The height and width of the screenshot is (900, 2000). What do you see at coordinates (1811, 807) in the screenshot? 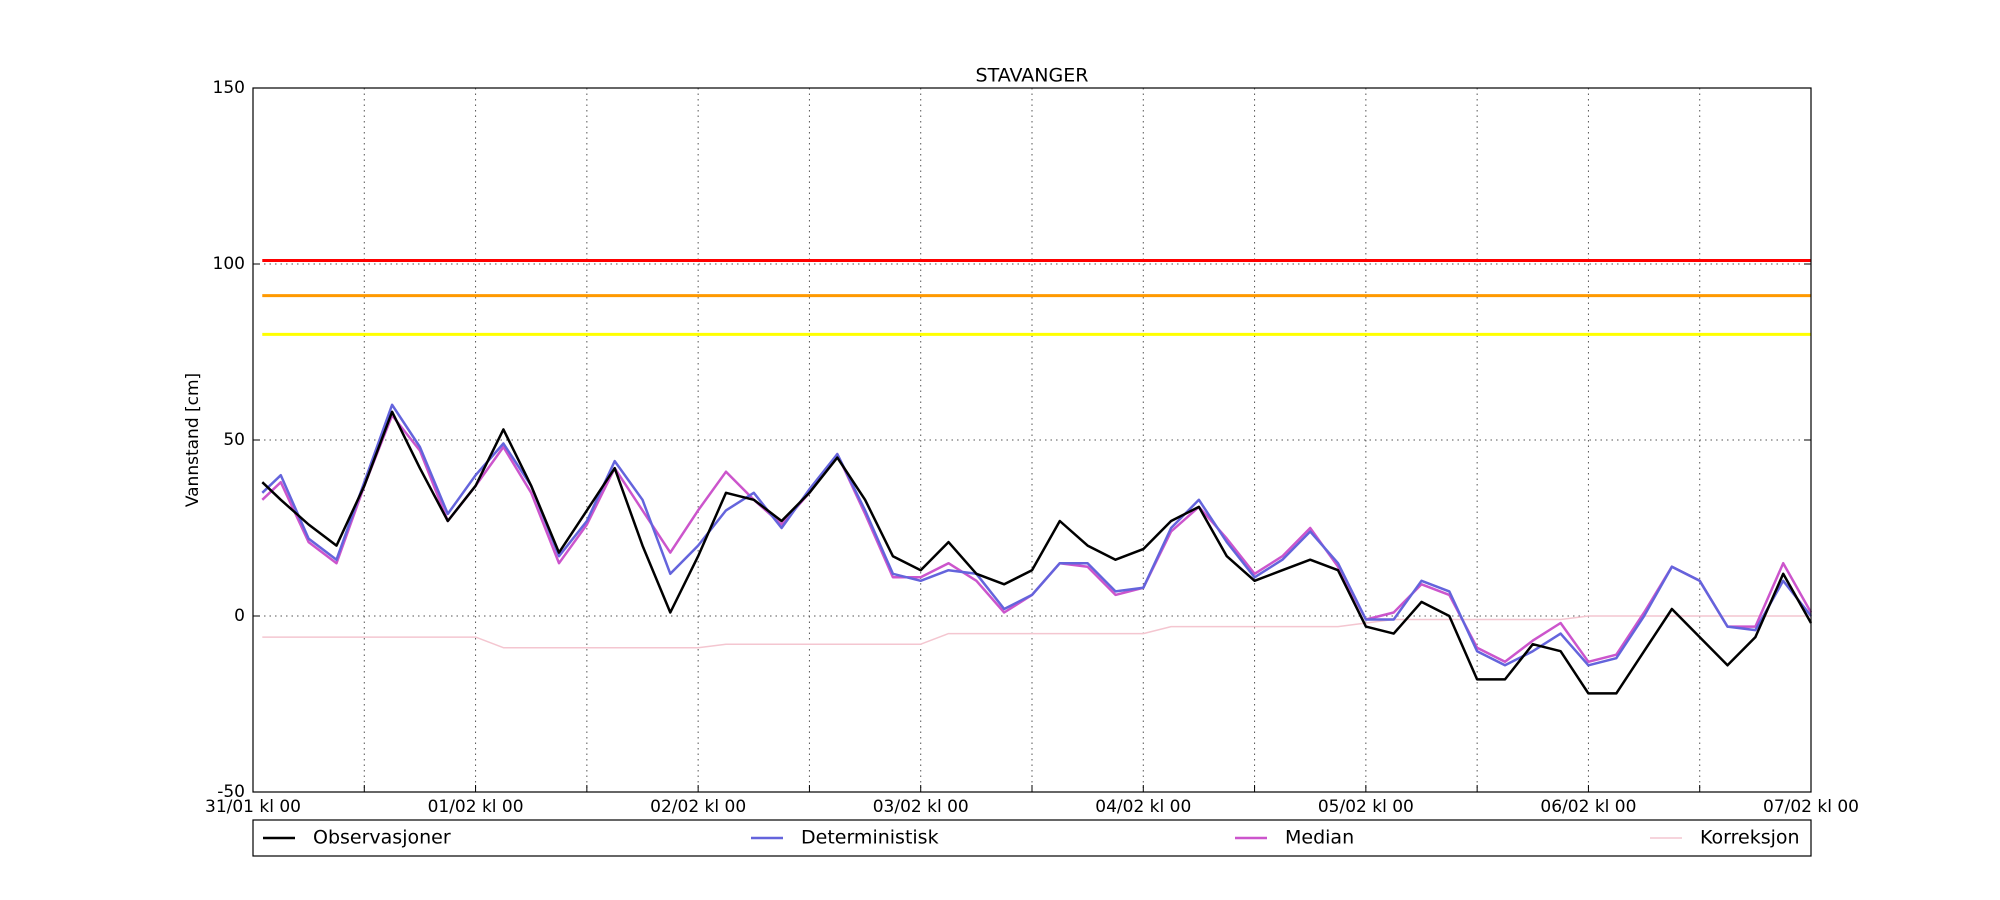
I see `x-tick-label: 07/02 kl 00` at bounding box center [1811, 807].